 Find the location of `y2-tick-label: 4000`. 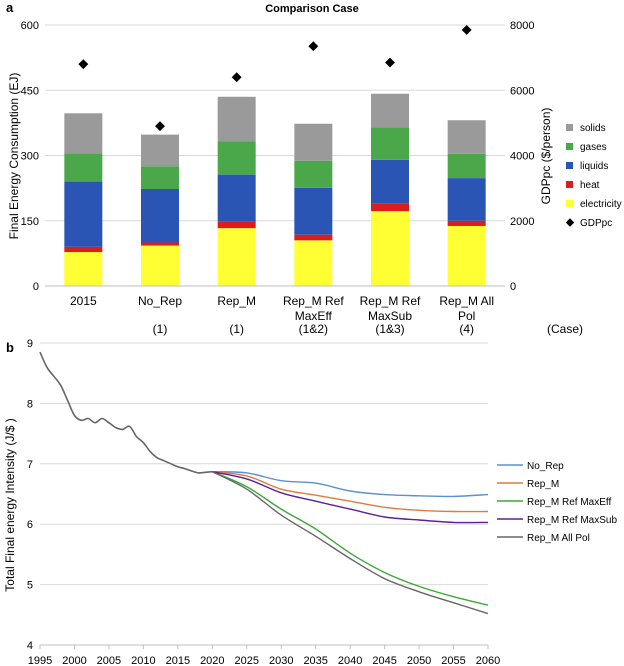

y2-tick-label: 4000 is located at coordinates (522, 157).